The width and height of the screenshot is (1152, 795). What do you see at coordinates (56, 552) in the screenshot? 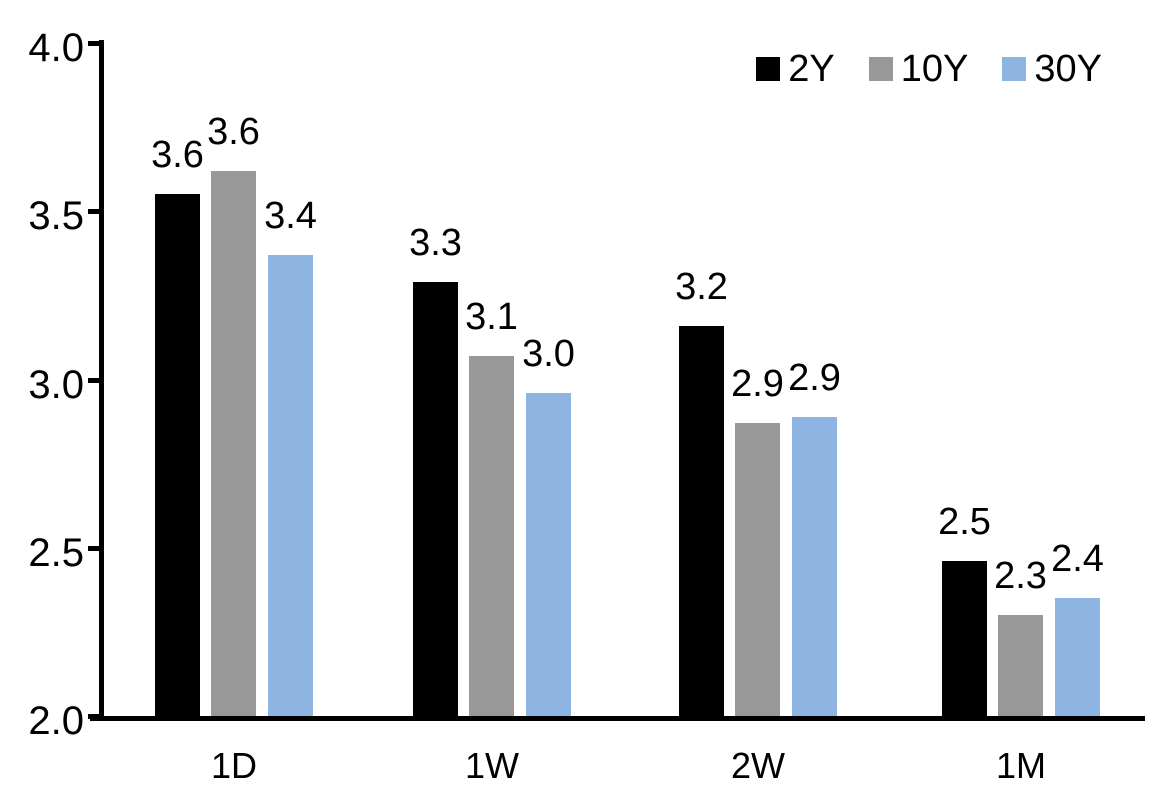
I see `y-tick-label: 2.5` at bounding box center [56, 552].